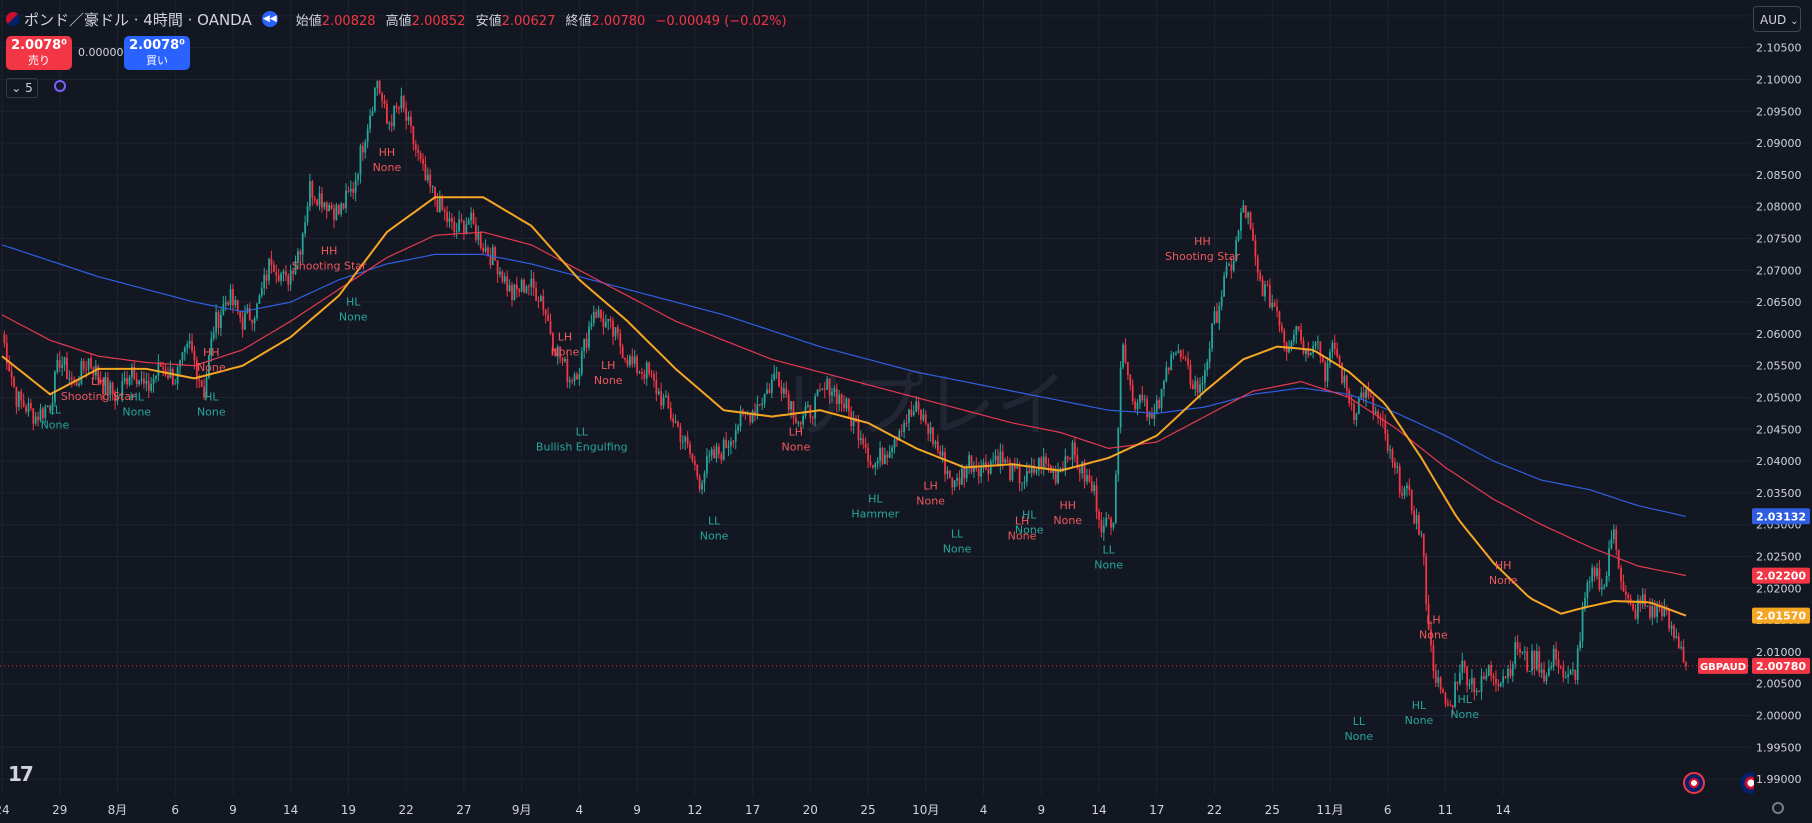  What do you see at coordinates (290, 810) in the screenshot?
I see `x-tick-label: 14` at bounding box center [290, 810].